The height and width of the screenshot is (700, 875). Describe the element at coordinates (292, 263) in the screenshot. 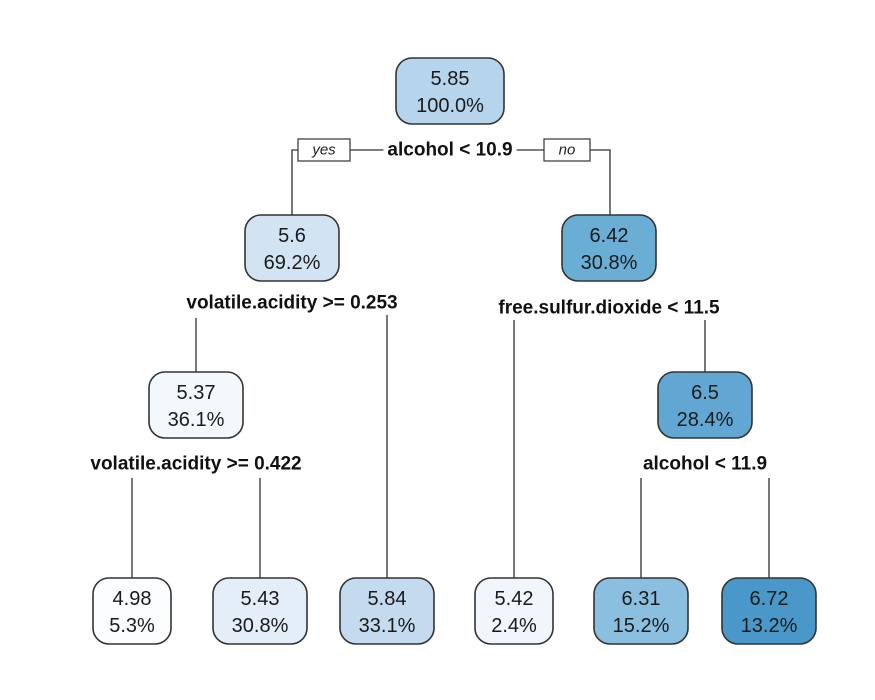

I see `node-percent: 69.2%` at that location.